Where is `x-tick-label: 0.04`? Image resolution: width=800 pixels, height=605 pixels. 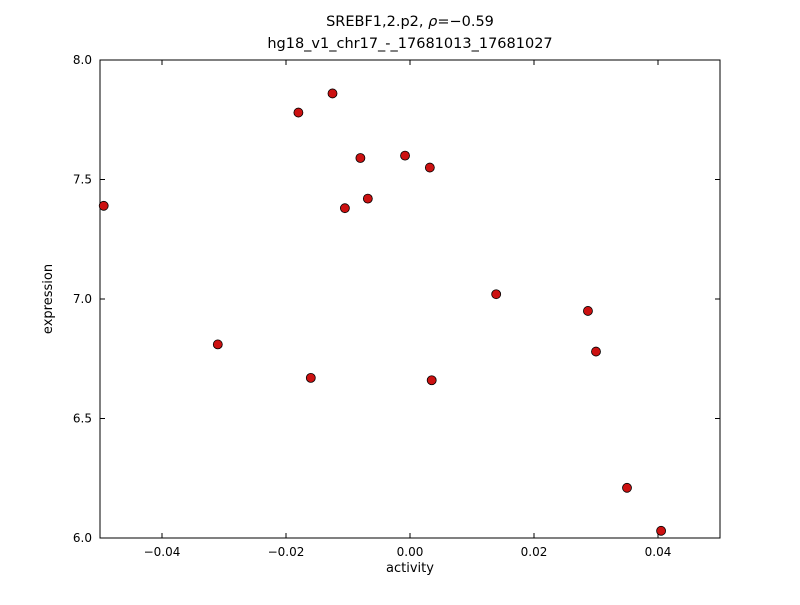 x-tick-label: 0.04 is located at coordinates (658, 552).